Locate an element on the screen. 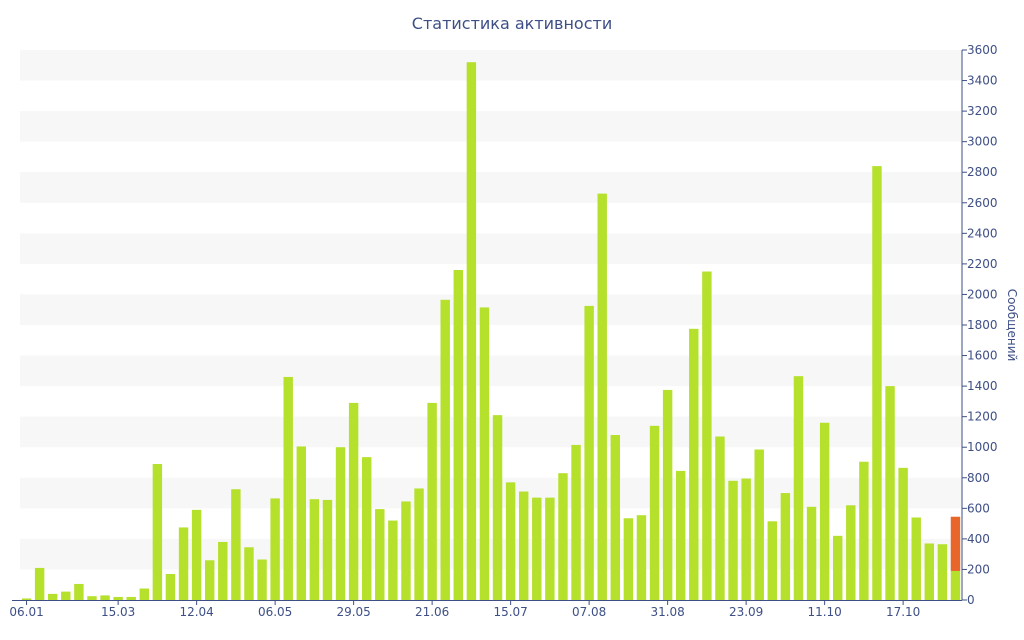 The height and width of the screenshot is (640, 1024). x-tick-label: 11.10 is located at coordinates (824, 612).